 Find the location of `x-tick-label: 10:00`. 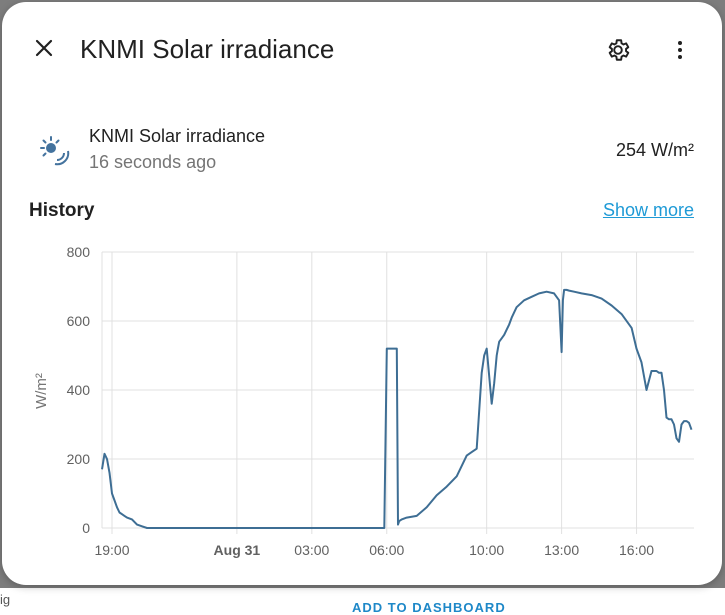

x-tick-label: 10:00 is located at coordinates (486, 550).